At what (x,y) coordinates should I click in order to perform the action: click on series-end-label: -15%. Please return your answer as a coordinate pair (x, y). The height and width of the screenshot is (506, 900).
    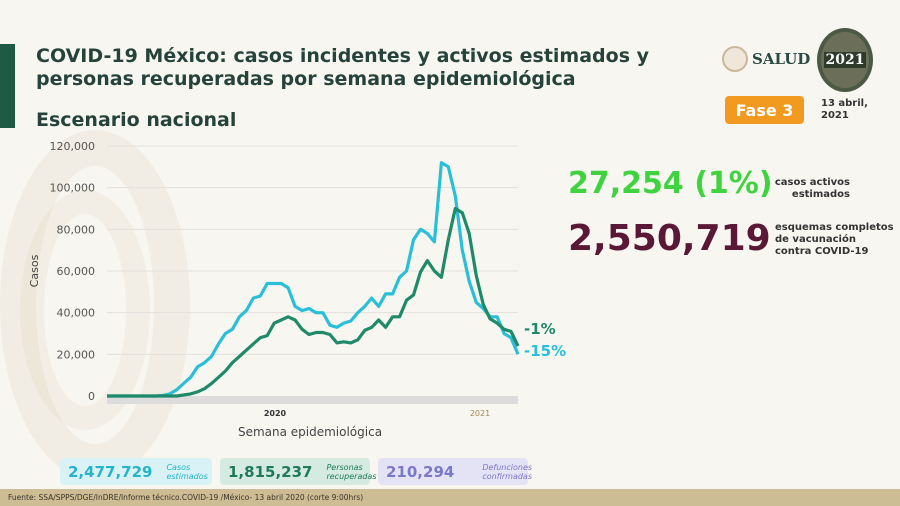
    Looking at the image, I should click on (545, 351).